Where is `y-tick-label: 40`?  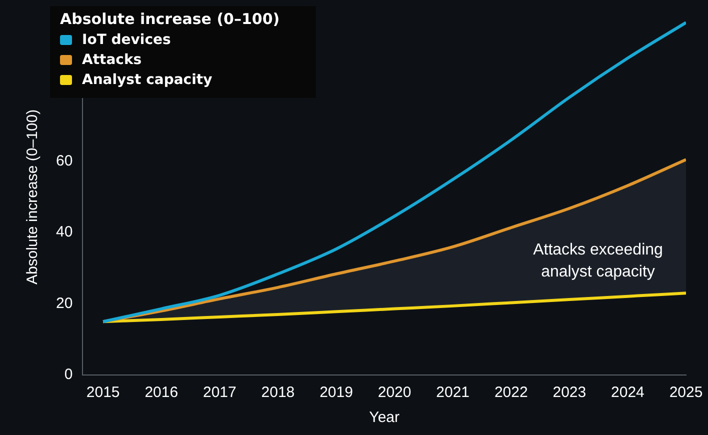
y-tick-label: 40 is located at coordinates (64, 232).